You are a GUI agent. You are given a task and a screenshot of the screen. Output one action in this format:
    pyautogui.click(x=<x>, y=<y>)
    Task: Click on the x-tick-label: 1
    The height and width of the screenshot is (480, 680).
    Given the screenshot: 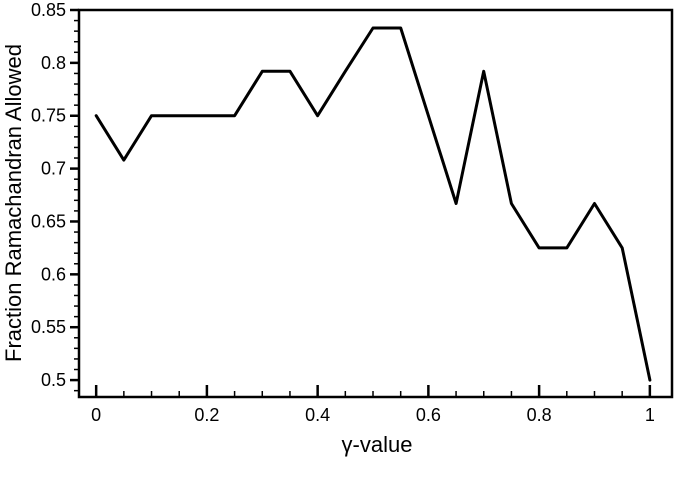 What is the action you would take?
    pyautogui.click(x=650, y=415)
    